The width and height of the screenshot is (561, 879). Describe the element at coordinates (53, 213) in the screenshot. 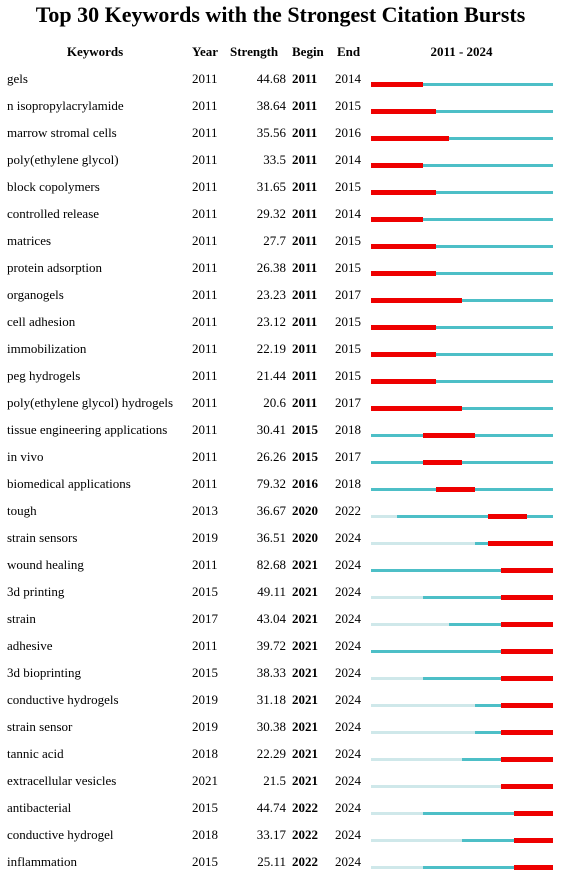

I see `keyword-cell: controlled release` at that location.